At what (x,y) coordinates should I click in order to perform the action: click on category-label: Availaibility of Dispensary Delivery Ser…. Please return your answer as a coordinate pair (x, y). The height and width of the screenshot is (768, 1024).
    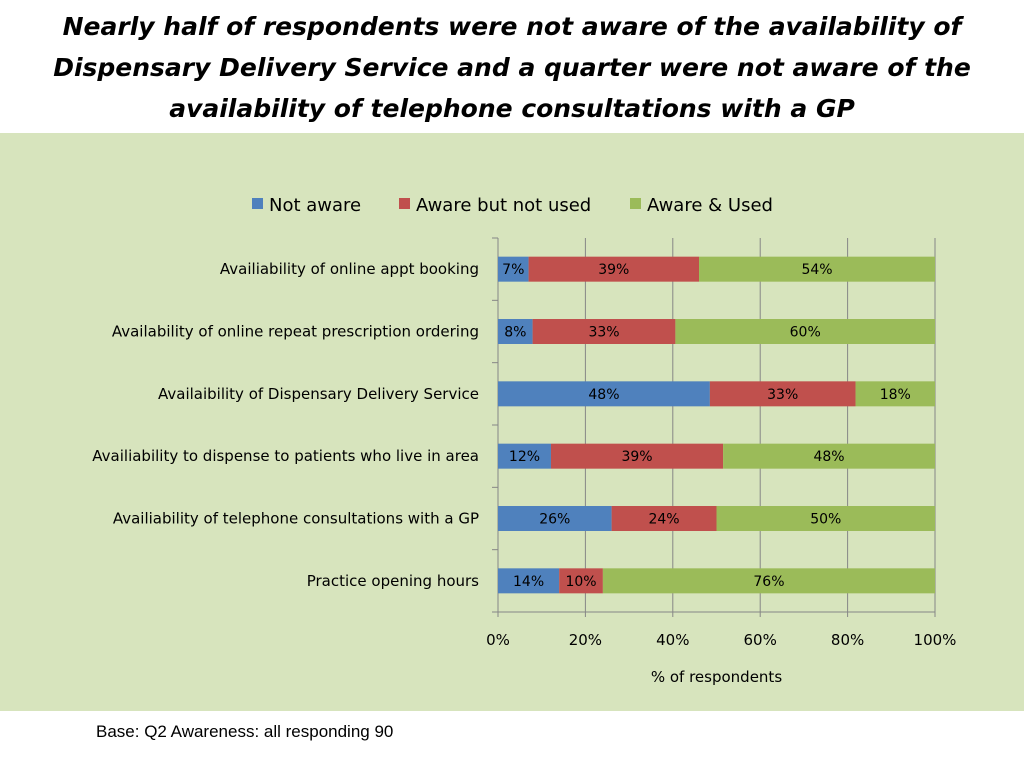
    Looking at the image, I should click on (318, 394).